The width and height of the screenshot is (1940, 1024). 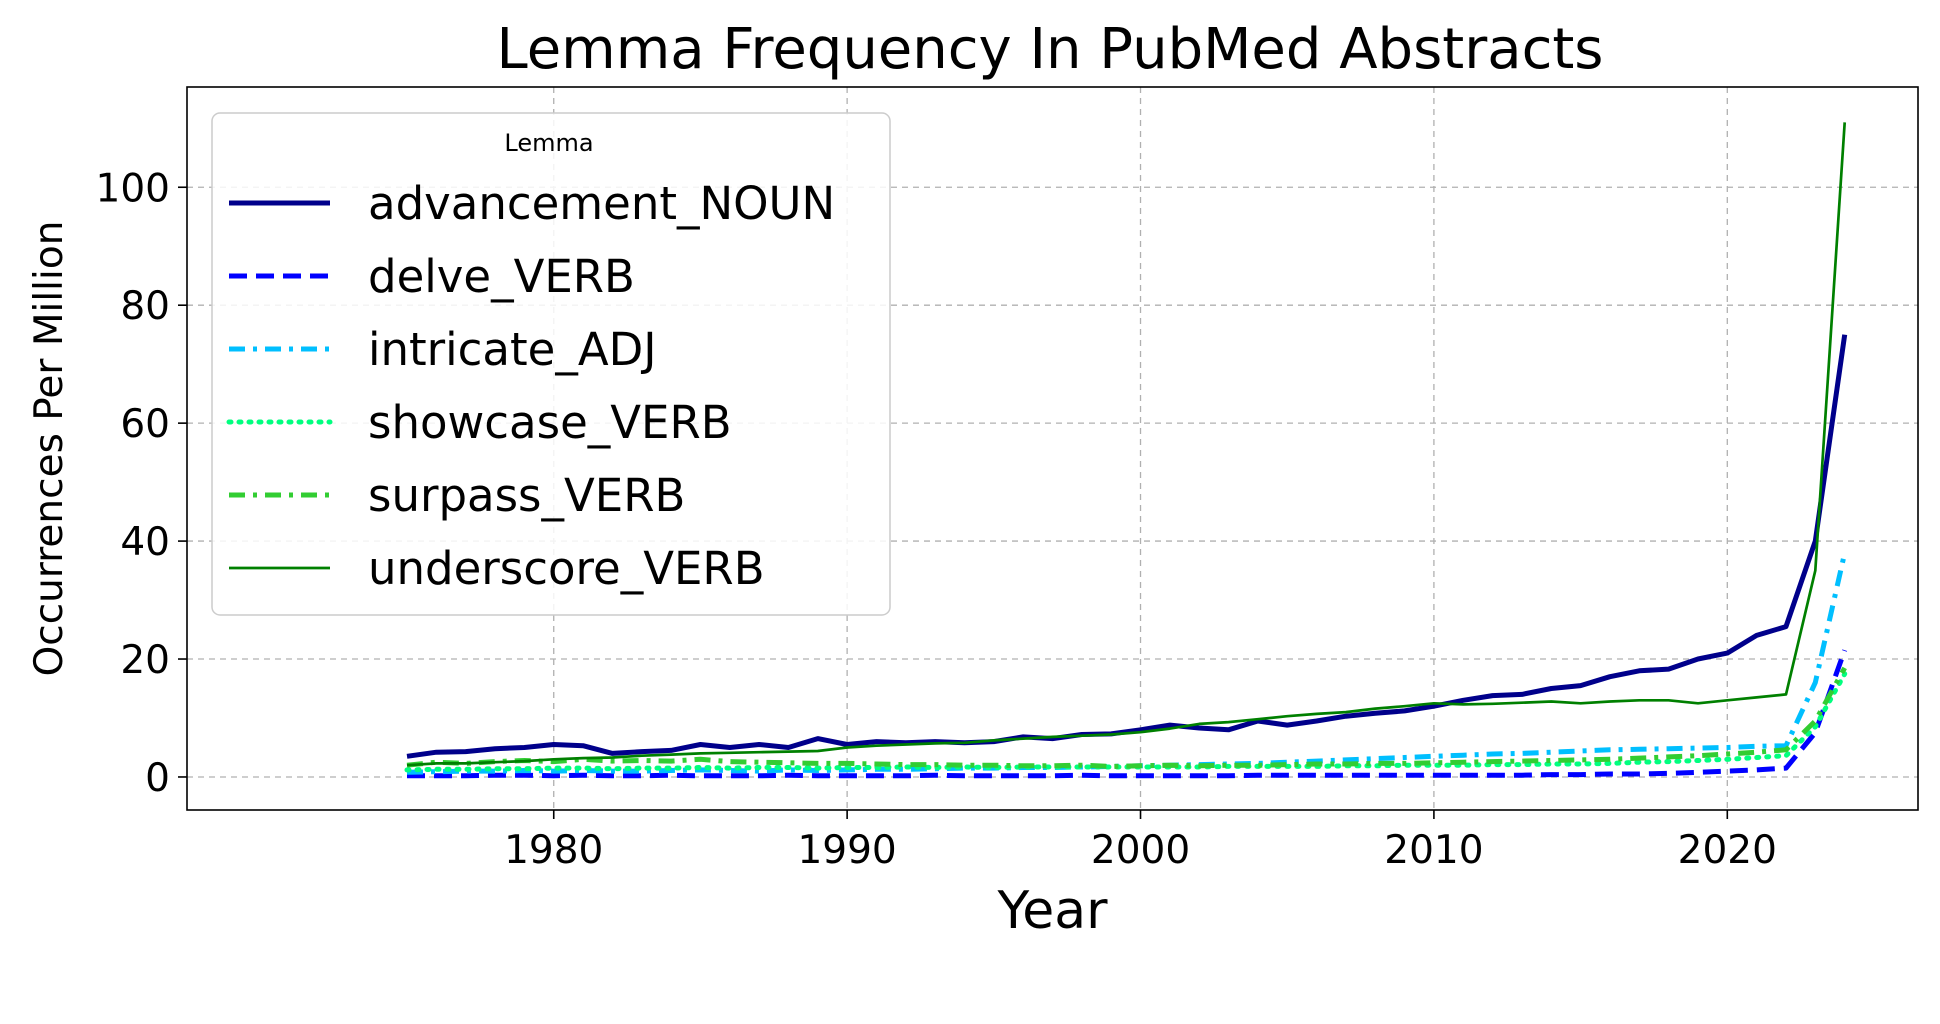 What do you see at coordinates (1126, 722) in the screenshot?
I see `series-line-showcase-verb` at bounding box center [1126, 722].